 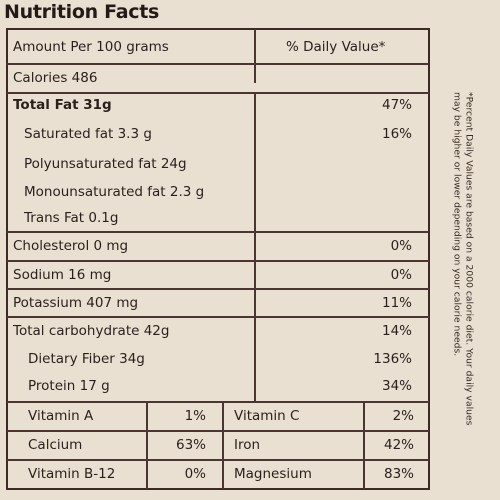 What do you see at coordinates (88, 134) in the screenshot?
I see `row-label-saturated-fat: Saturated fat 3.3 g` at bounding box center [88, 134].